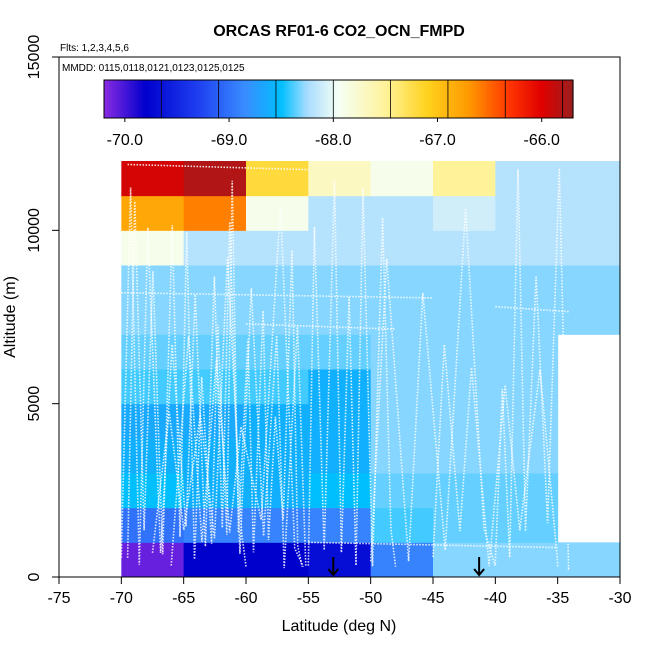 This screenshot has height=650, width=650. Describe the element at coordinates (339, 31) in the screenshot. I see `chart-title: ORCAS RF01-6 CO2_OCN_FMPD` at that location.